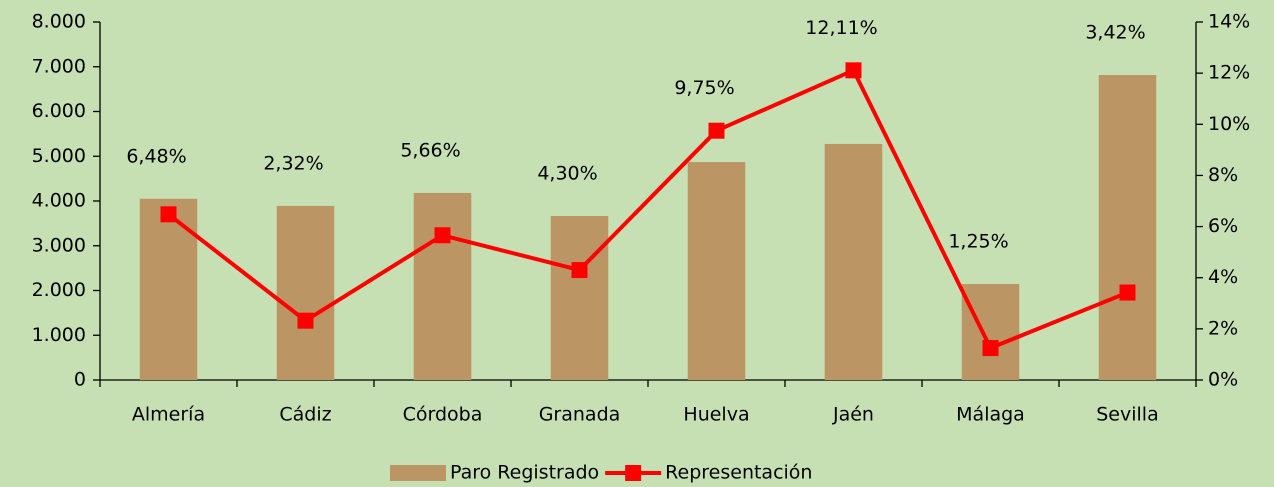  Describe the element at coordinates (1229, 124) in the screenshot. I see `y2-tick-label: 10%` at that location.